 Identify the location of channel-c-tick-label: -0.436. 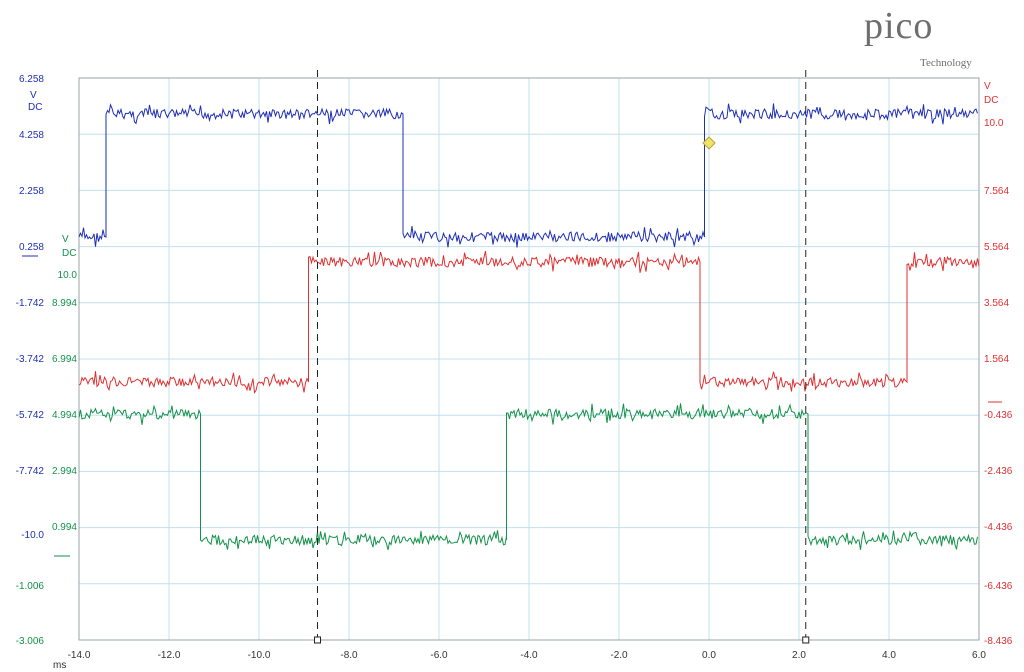
(998, 415).